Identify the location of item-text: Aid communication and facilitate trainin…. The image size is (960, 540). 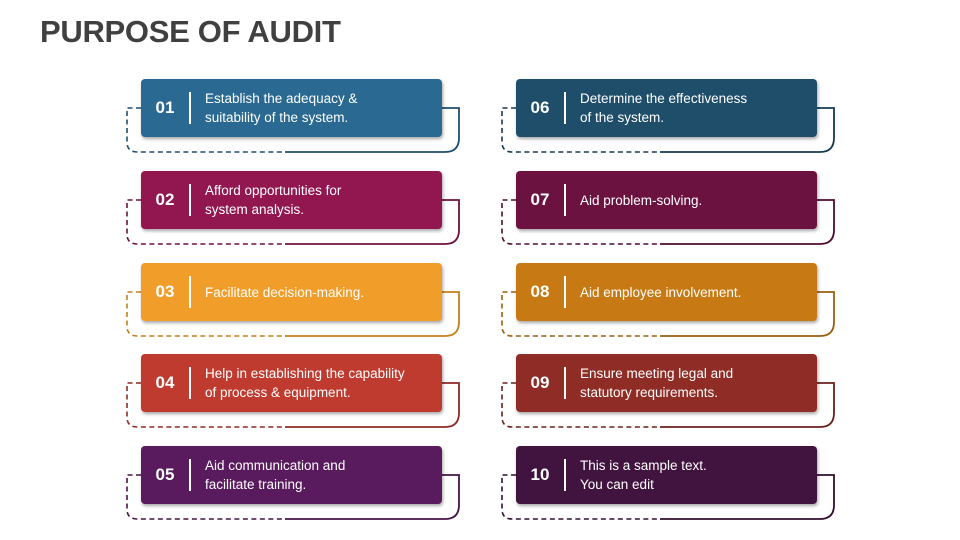
(275, 475).